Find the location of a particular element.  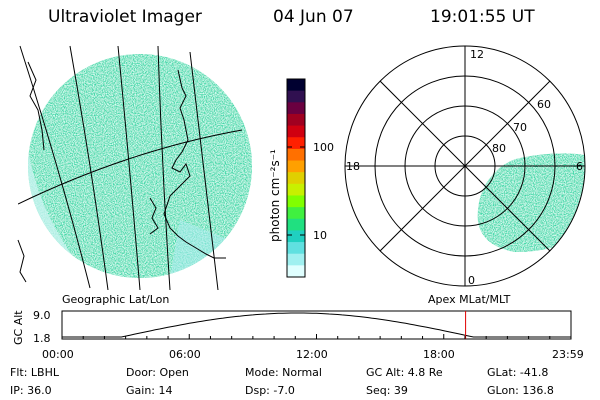

polar-aurora-image is located at coordinates (531, 202).